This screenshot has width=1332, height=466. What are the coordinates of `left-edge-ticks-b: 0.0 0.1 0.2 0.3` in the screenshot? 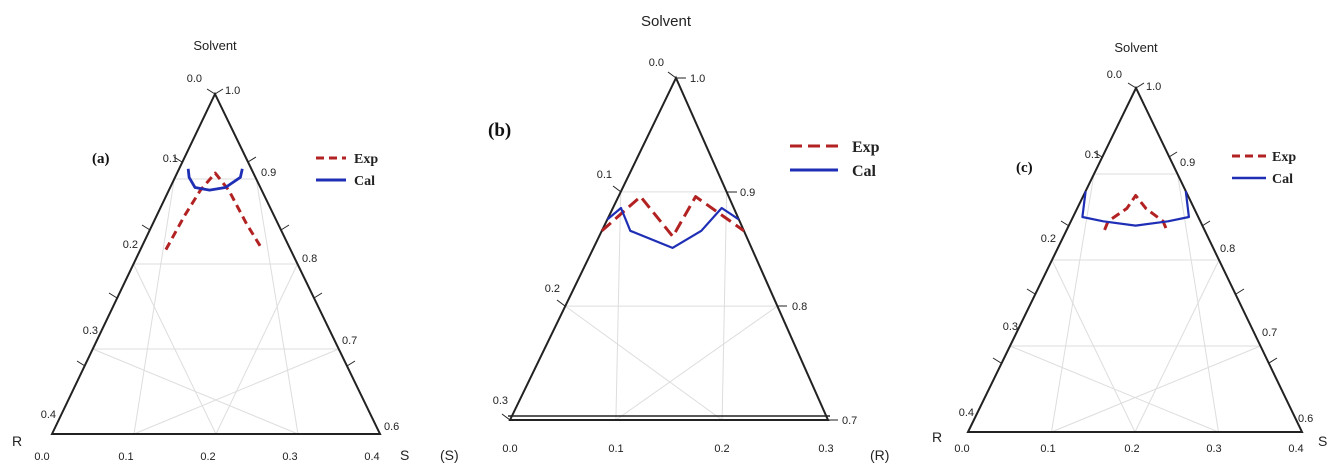 It's located at (585, 239).